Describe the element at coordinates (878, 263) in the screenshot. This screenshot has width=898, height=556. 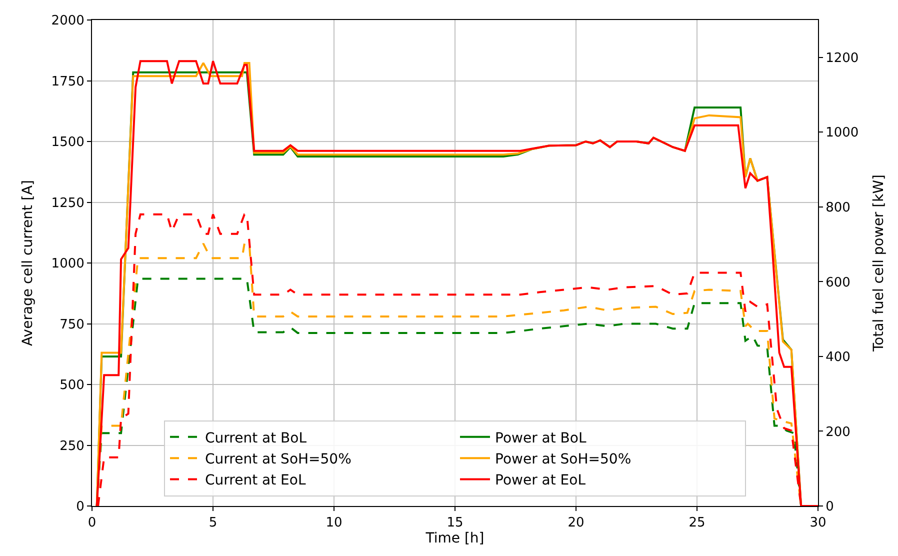
I see `y2-axis-title: Total fuel cell power [kW]` at that location.